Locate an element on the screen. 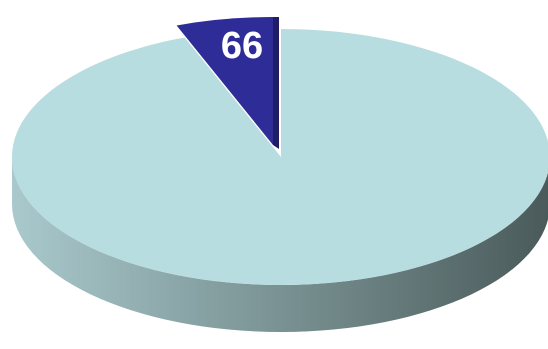 The width and height of the screenshot is (548, 349). exploded-slice: 66 is located at coordinates (227, 83).